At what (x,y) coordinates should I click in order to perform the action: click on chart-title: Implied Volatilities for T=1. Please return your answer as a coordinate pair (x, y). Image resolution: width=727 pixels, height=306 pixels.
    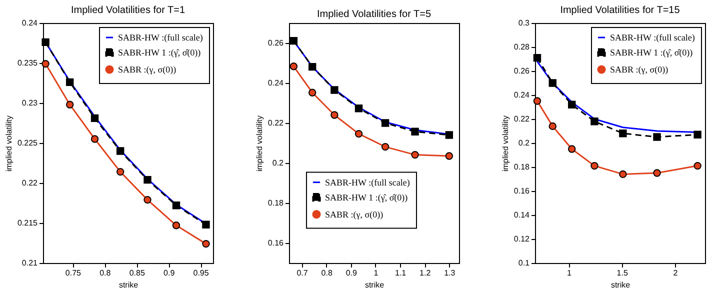
    Looking at the image, I should click on (128, 10).